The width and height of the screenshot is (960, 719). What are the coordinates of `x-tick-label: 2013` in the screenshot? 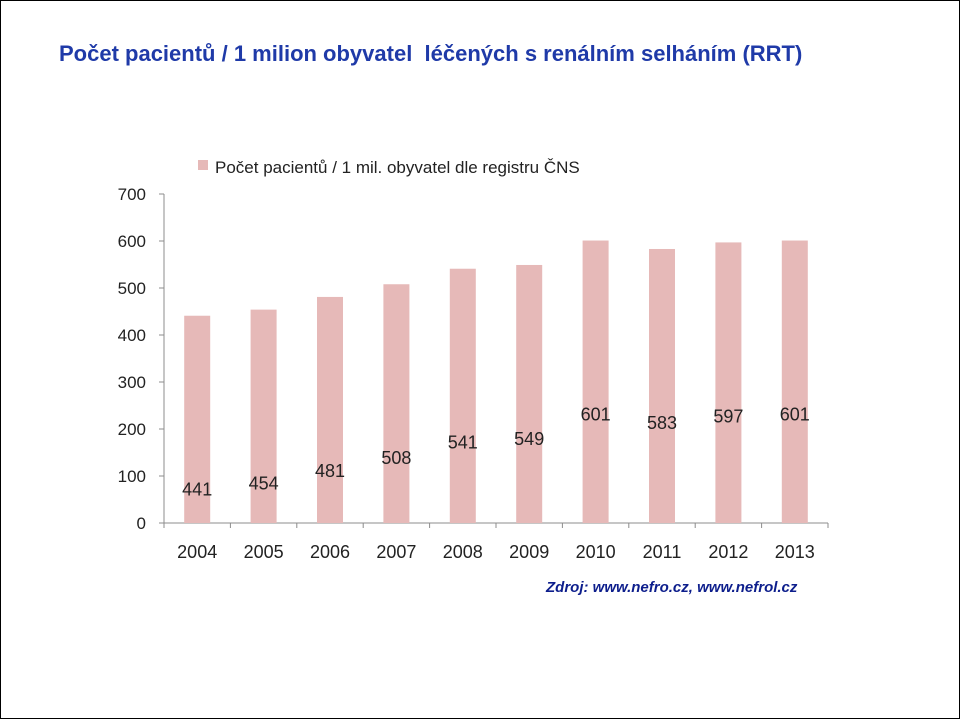 It's located at (795, 552).